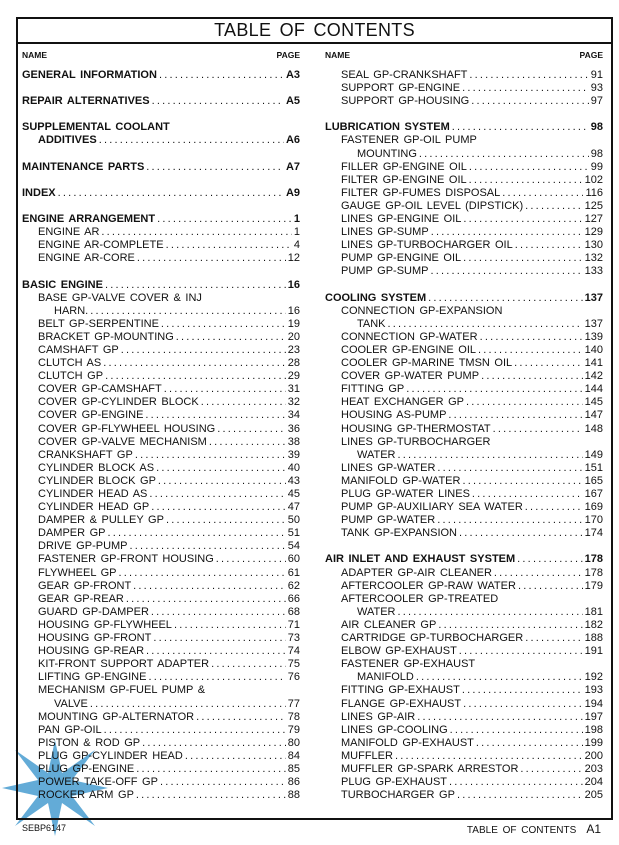 The width and height of the screenshot is (619, 845). Describe the element at coordinates (161, 546) in the screenshot. I see `toc-entry: DRIVE GP-PUMP 54` at that location.